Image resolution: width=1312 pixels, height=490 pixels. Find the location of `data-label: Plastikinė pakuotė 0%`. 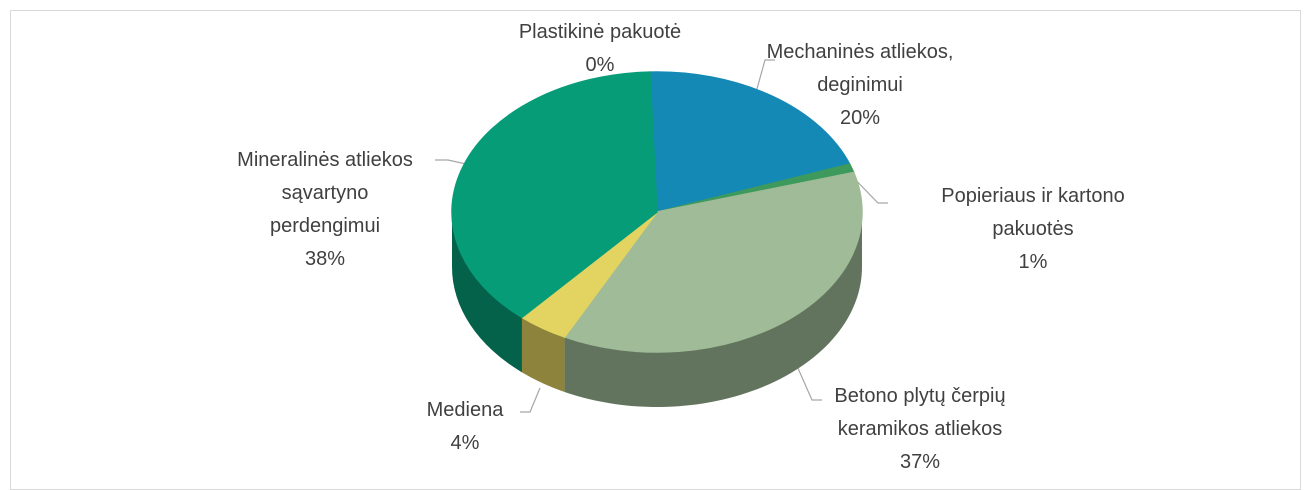

data-label: Plastikinė pakuotė 0% is located at coordinates (600, 49).